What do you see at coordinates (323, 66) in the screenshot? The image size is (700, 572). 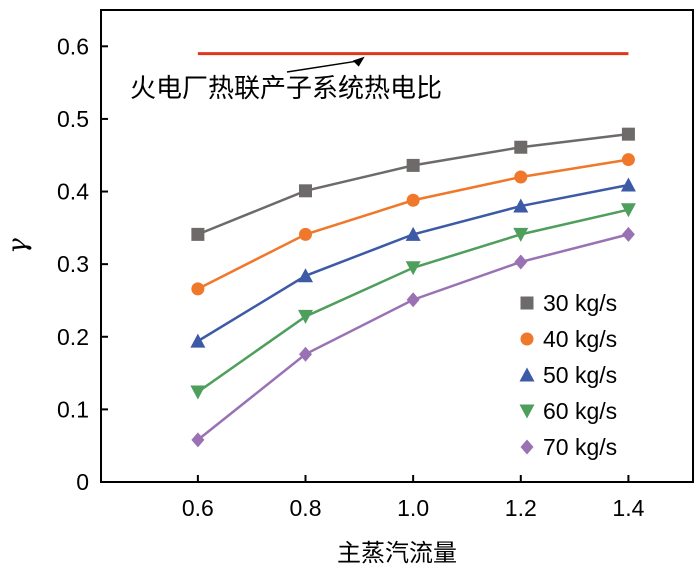 I see `annotation-arrow-line` at bounding box center [323, 66].